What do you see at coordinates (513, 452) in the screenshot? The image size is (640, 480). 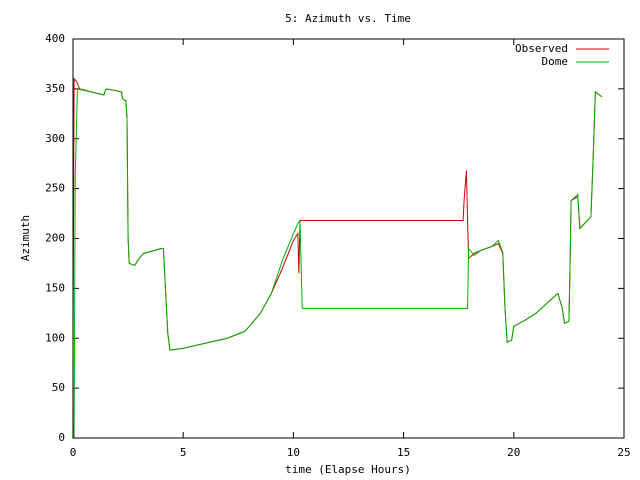 I see `x-tick-label: 20` at bounding box center [513, 452].